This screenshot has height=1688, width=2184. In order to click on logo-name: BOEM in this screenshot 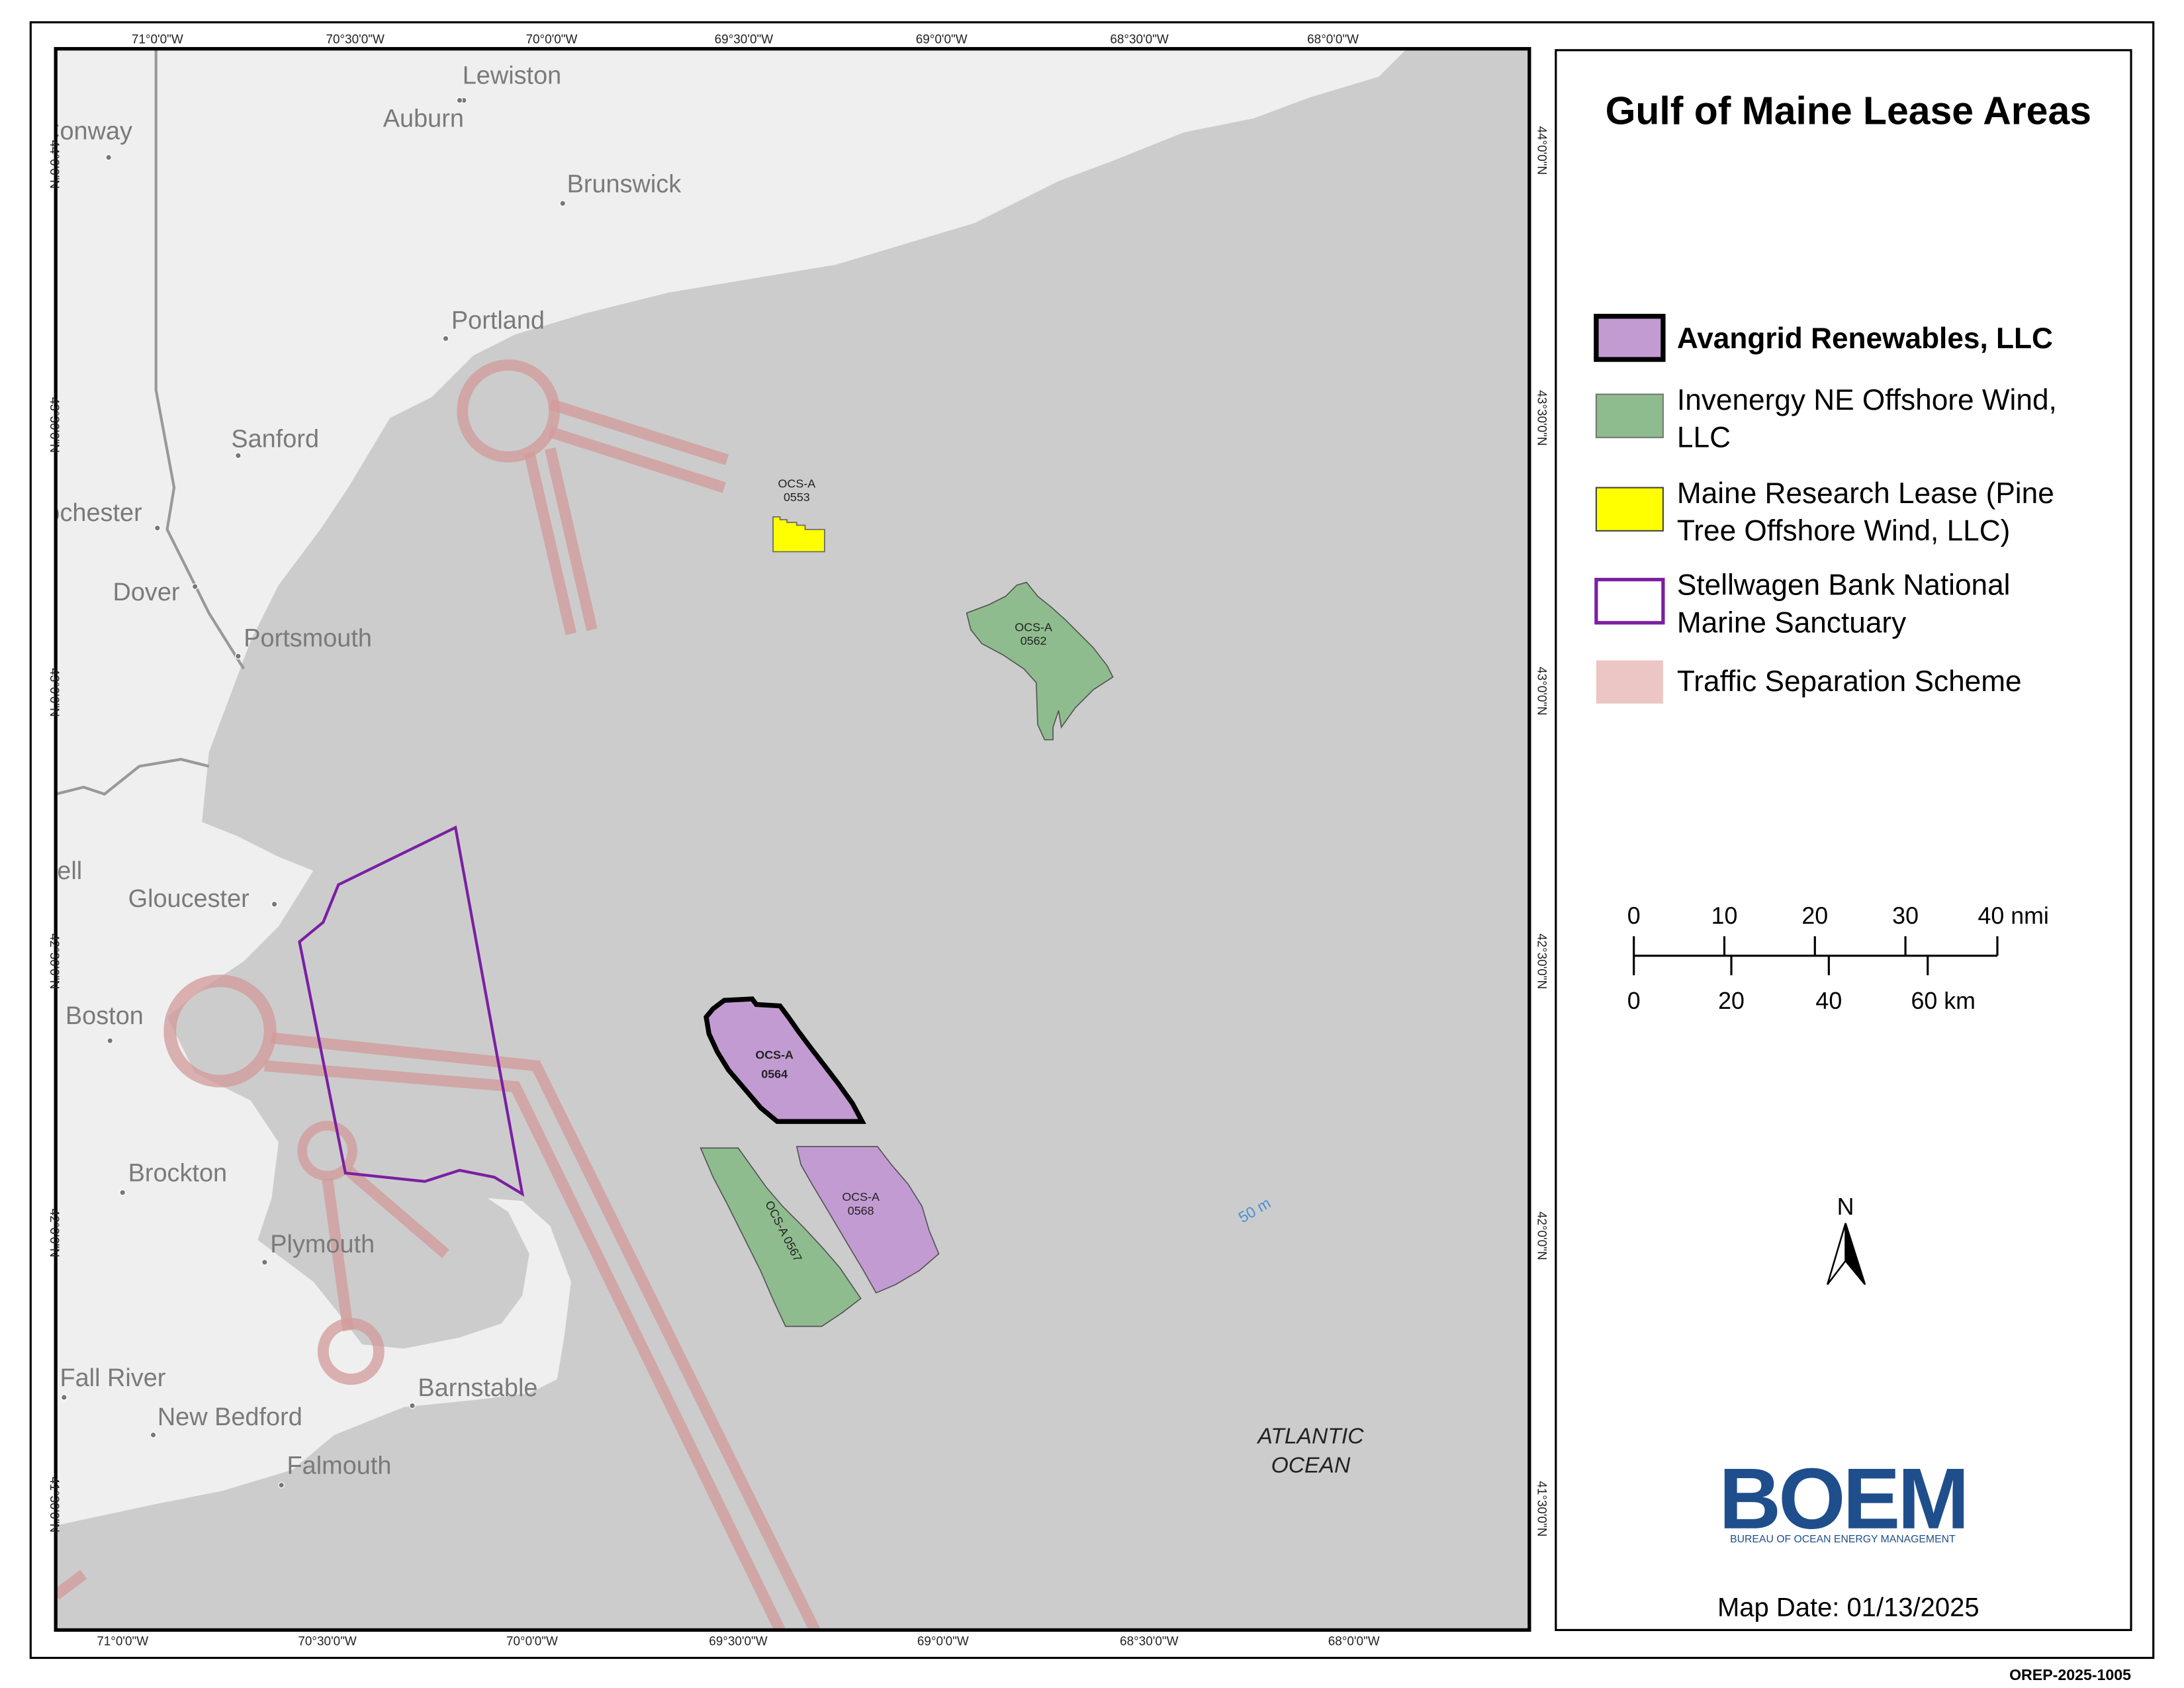, I will do `click(1843, 1498)`.